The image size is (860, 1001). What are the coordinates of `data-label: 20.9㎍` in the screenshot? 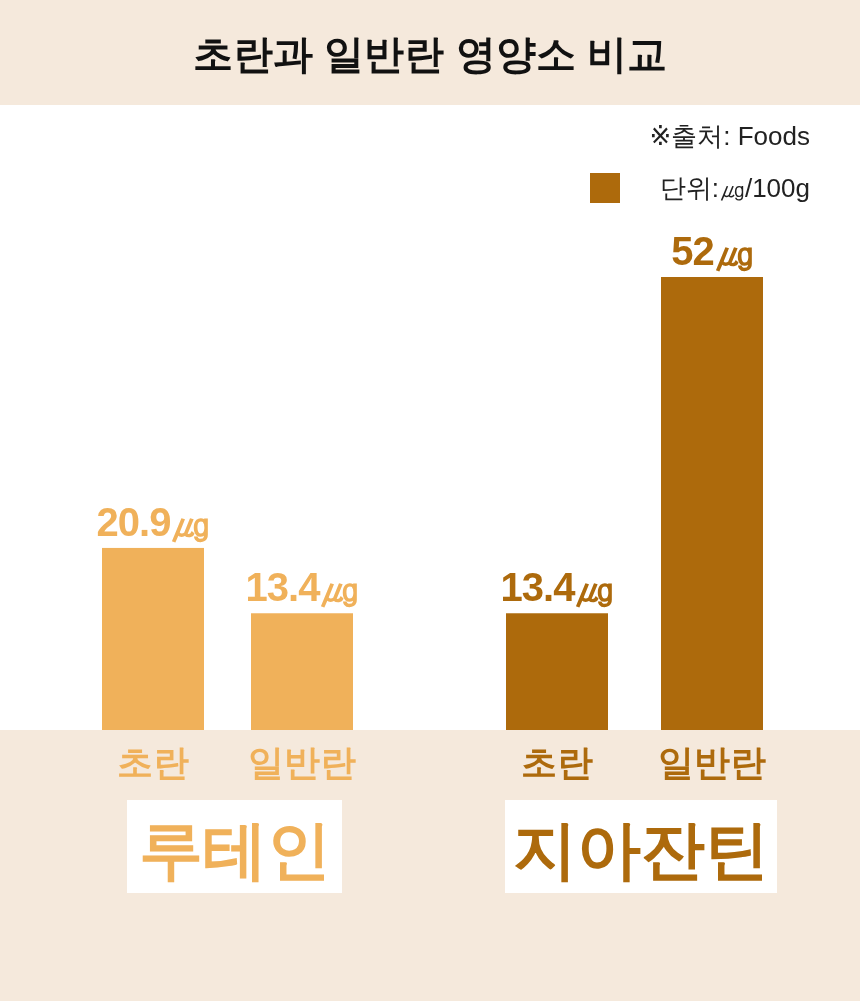 It's located at (153, 521).